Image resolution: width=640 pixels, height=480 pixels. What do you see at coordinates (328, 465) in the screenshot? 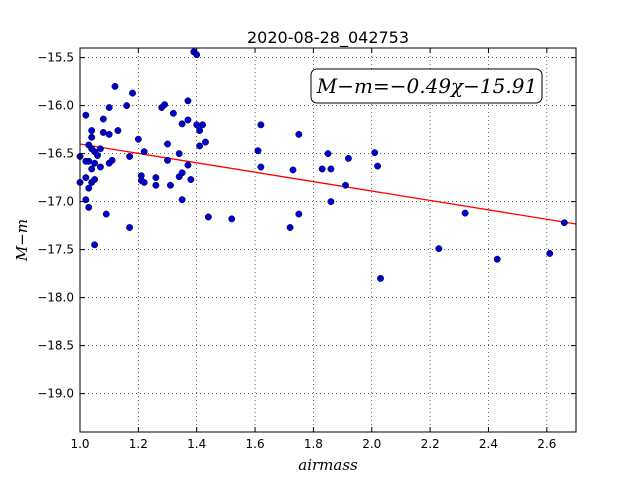
I see `x-axis-label: airmass` at bounding box center [328, 465].